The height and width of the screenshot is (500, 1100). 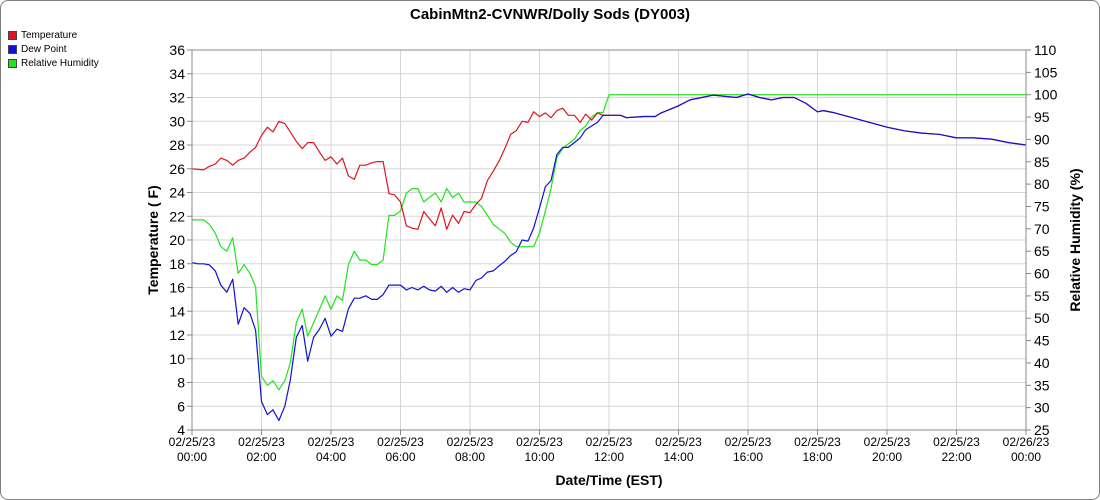 I want to click on y-tick-label: 30, so click(x=177, y=121).